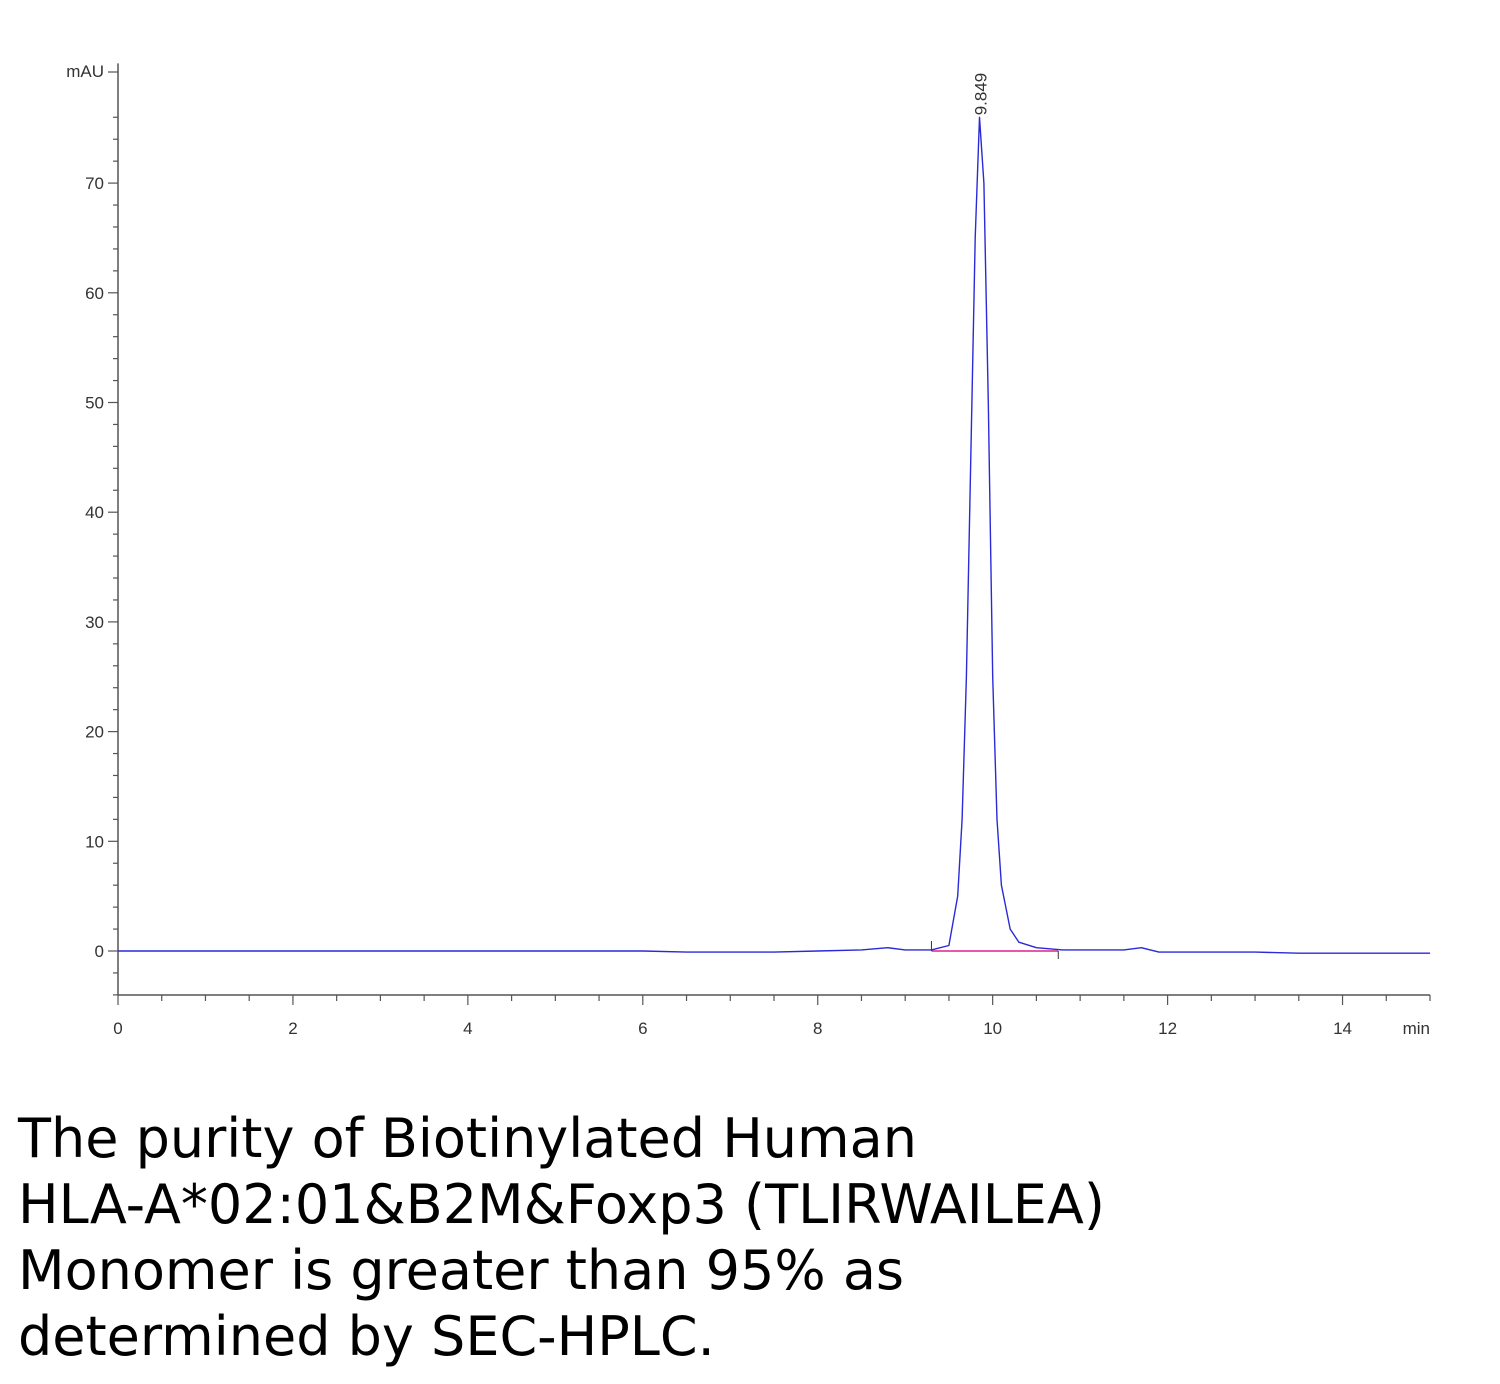 This screenshot has height=1384, width=1500. What do you see at coordinates (94, 732) in the screenshot?
I see `y-tick-label: 20` at bounding box center [94, 732].